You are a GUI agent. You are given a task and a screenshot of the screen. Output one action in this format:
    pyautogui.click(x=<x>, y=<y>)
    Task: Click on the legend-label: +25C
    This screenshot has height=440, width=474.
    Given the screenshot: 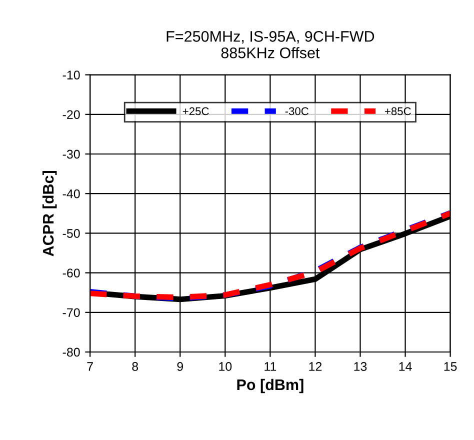 What is the action you would take?
    pyautogui.click(x=195, y=111)
    